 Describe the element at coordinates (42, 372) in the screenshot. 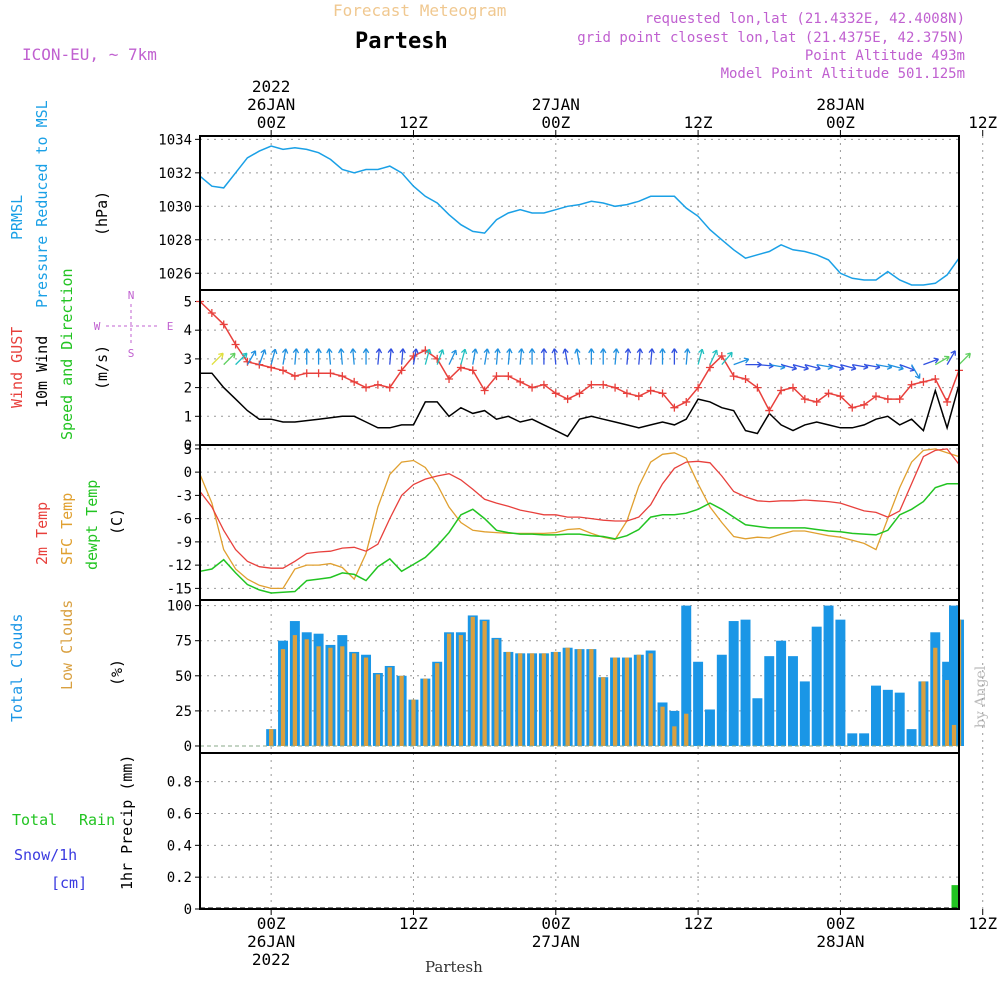

I see `wind-label: 10m Wind` at that location.